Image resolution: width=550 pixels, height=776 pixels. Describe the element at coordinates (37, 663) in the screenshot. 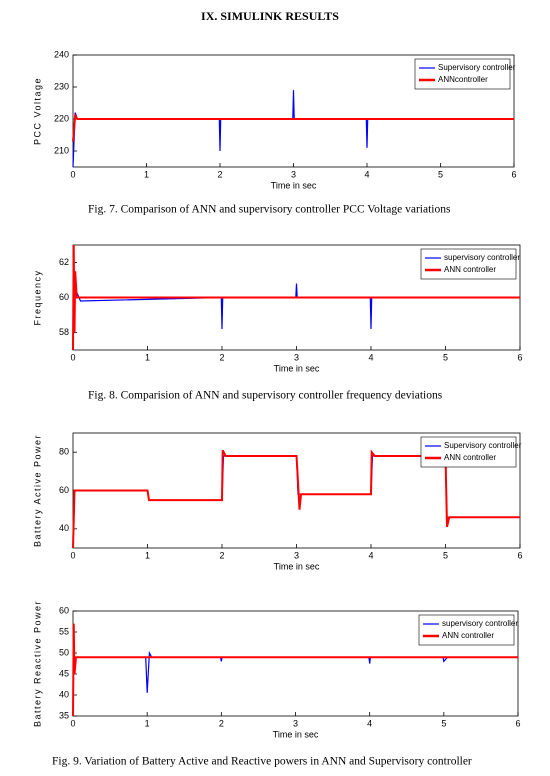

I see `y-axis-label: Battery Reactive Power` at that location.